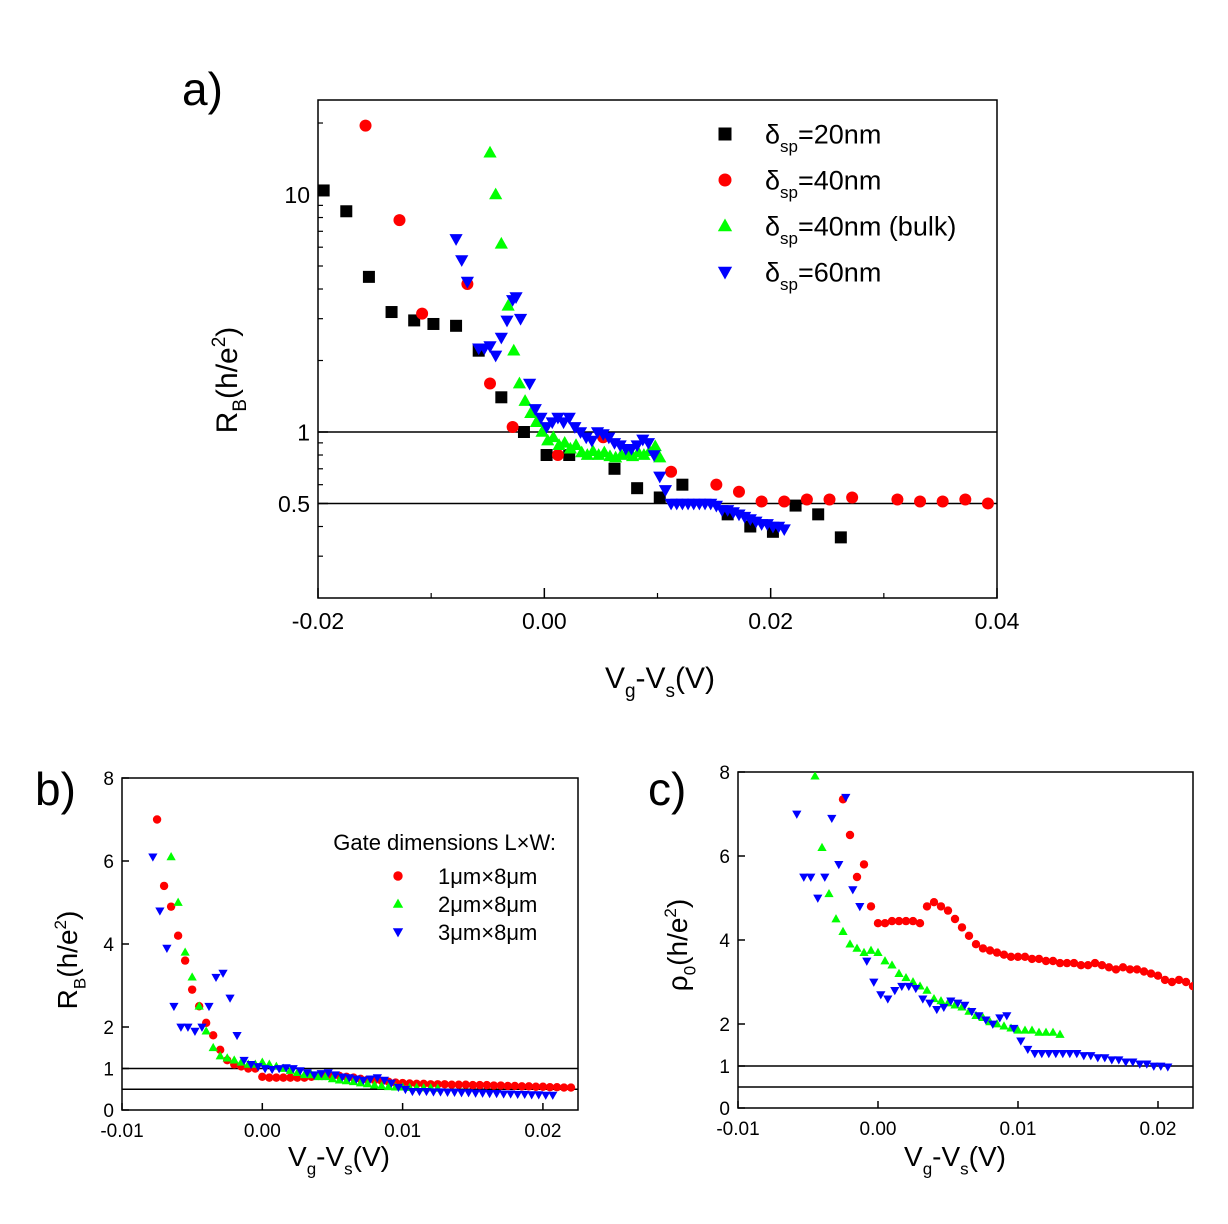  Describe the element at coordinates (108, 1069) in the screenshot. I see `y-tick-label: 1` at that location.